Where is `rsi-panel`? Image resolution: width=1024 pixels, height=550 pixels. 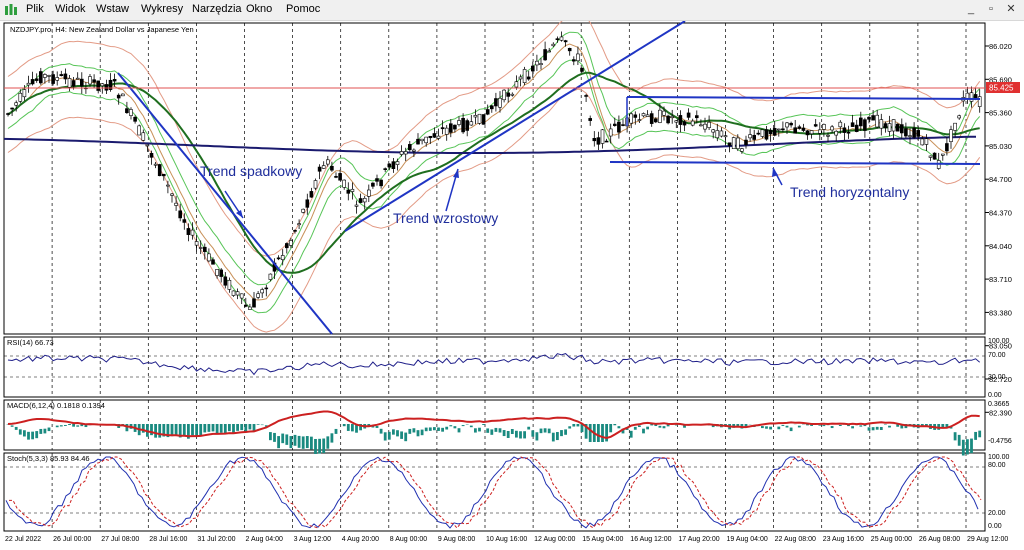 rsi-panel is located at coordinates (494, 367).